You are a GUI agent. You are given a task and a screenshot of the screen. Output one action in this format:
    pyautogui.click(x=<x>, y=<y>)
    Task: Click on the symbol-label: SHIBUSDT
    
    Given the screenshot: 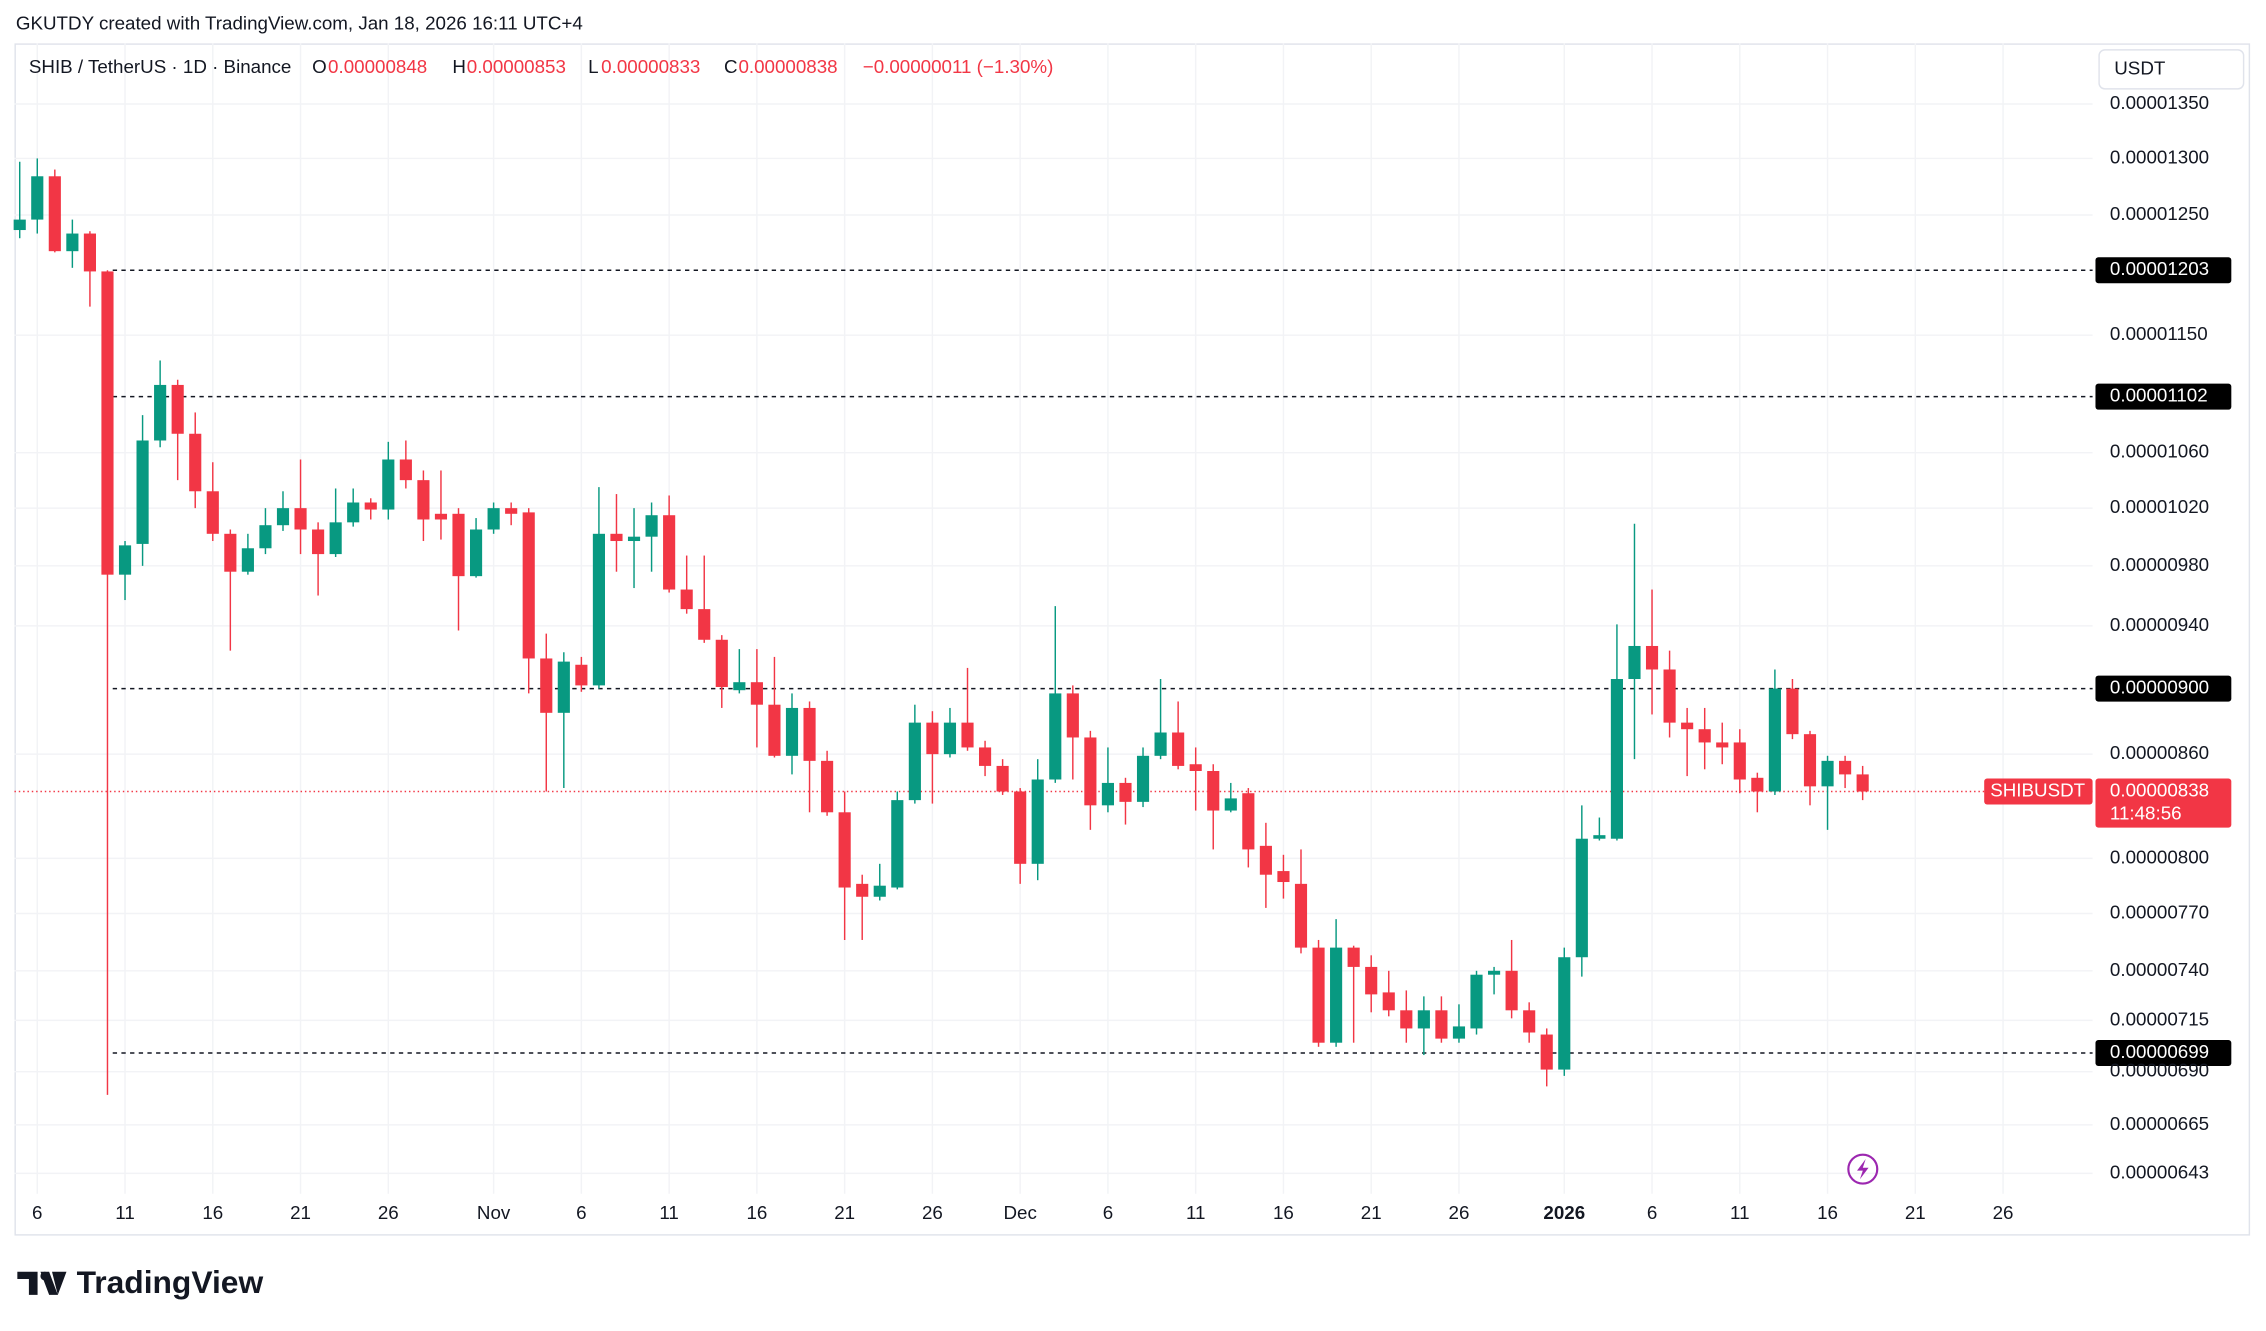 What is the action you would take?
    pyautogui.click(x=2037, y=789)
    